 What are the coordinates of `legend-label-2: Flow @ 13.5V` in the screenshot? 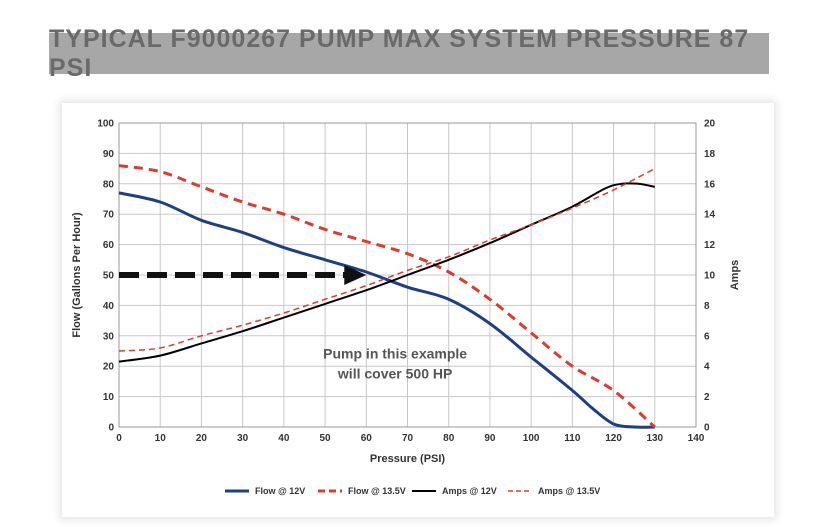 It's located at (377, 491).